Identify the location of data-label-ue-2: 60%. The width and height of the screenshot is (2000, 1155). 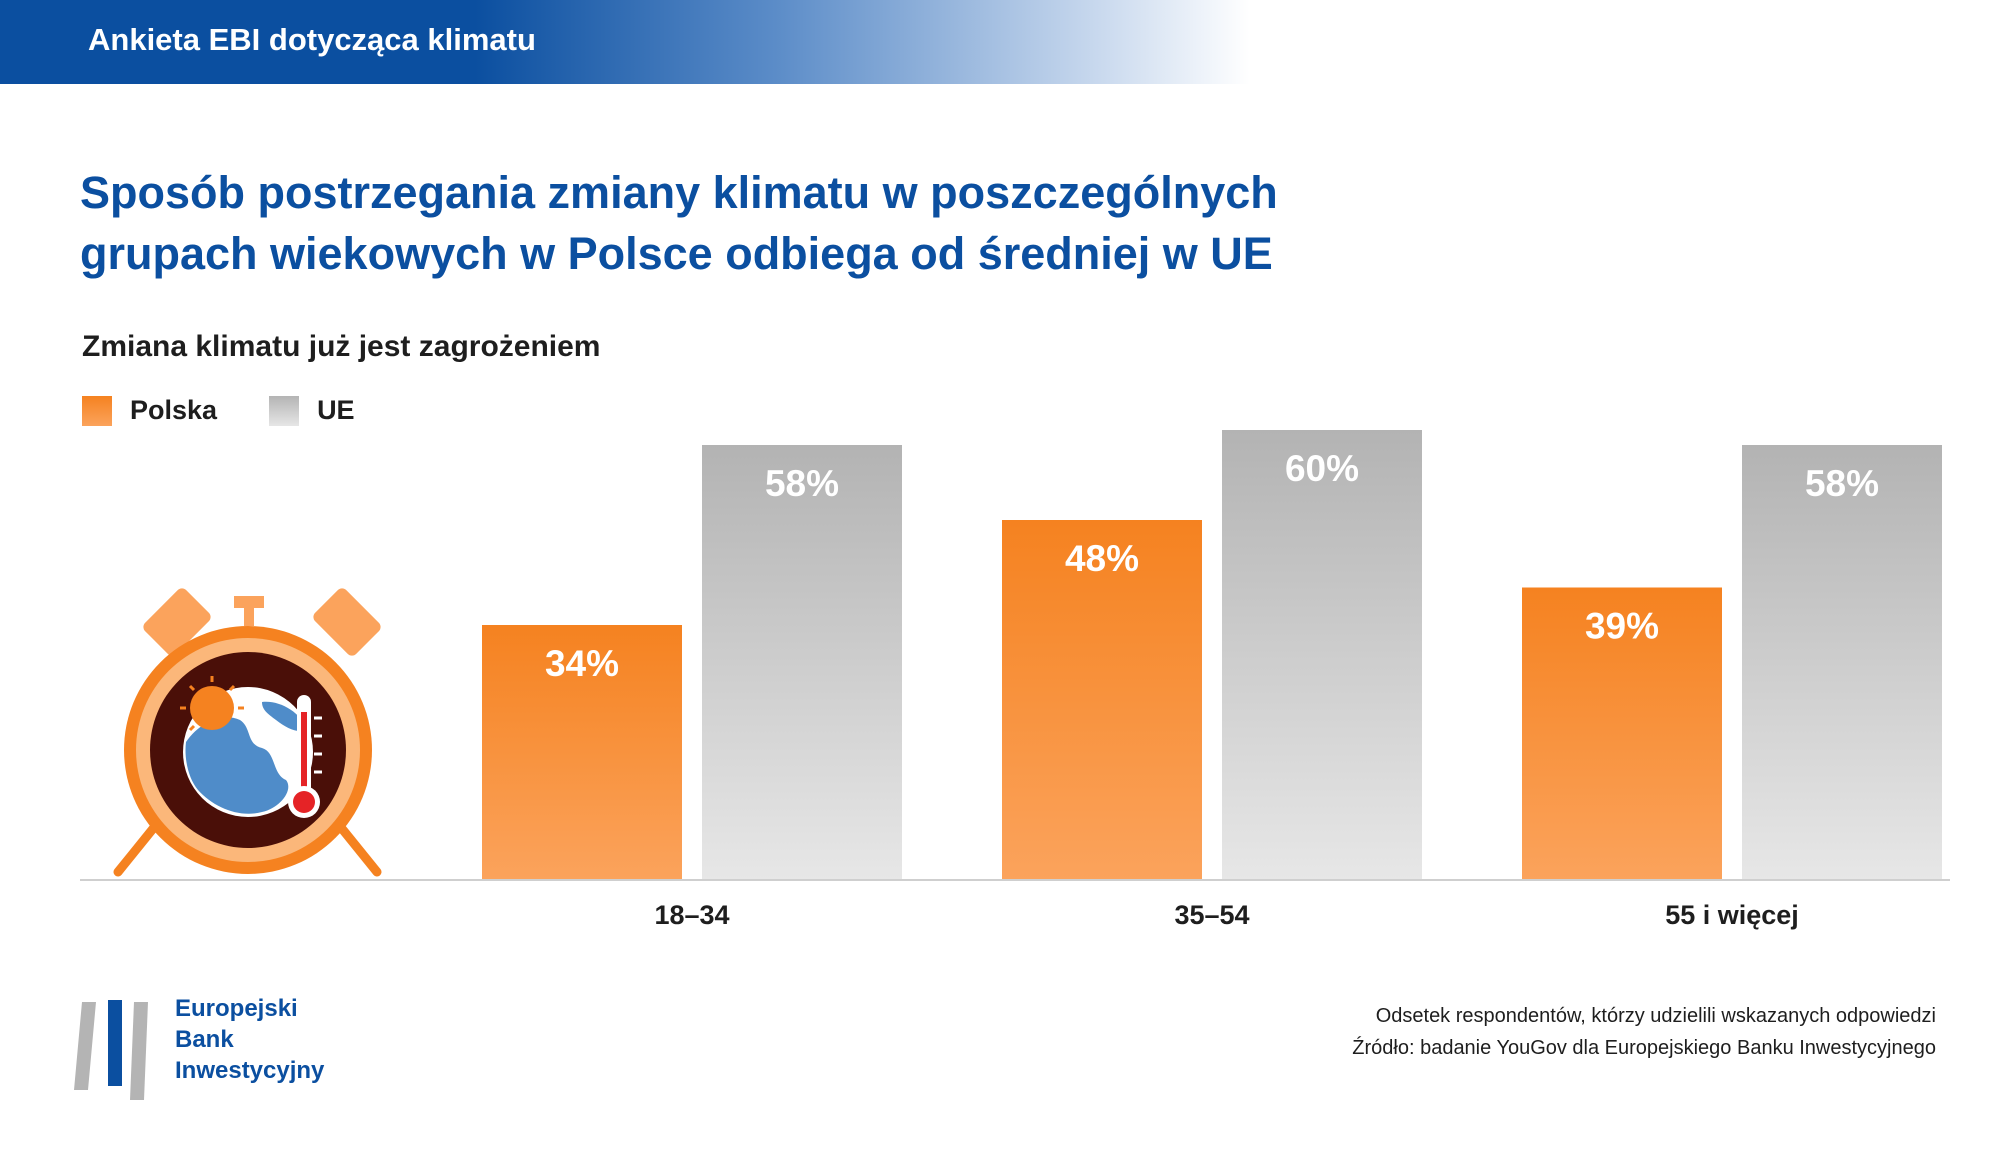
(1322, 468).